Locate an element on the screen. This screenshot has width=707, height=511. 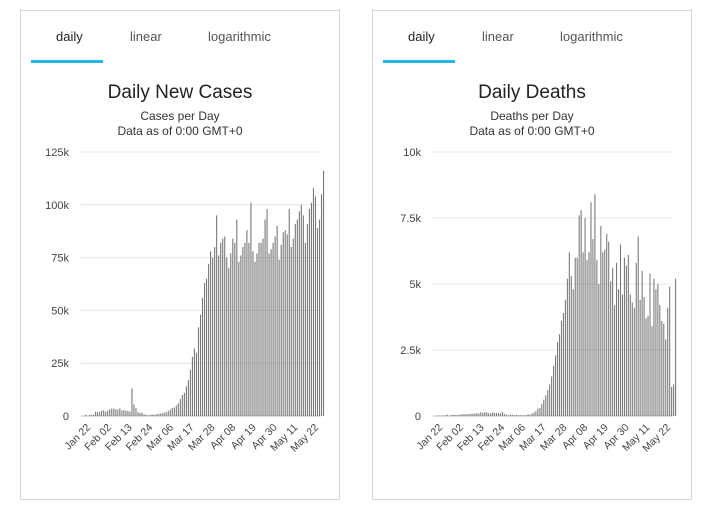
chart-tabs: daily linear logarithmic is located at coordinates (532, 47).